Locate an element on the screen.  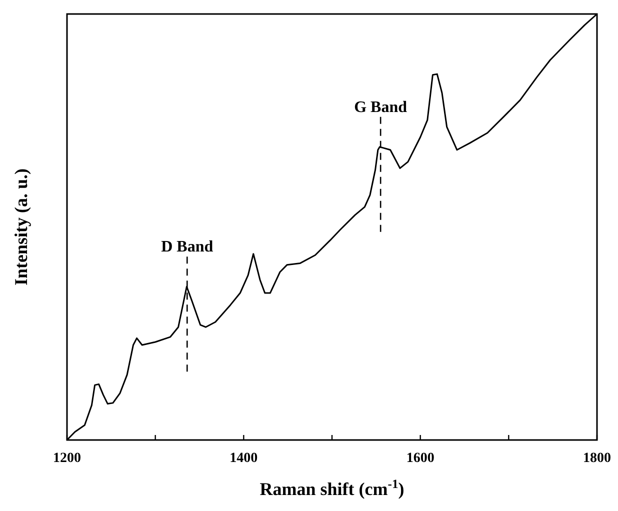
annotation: G Band is located at coordinates (381, 107).